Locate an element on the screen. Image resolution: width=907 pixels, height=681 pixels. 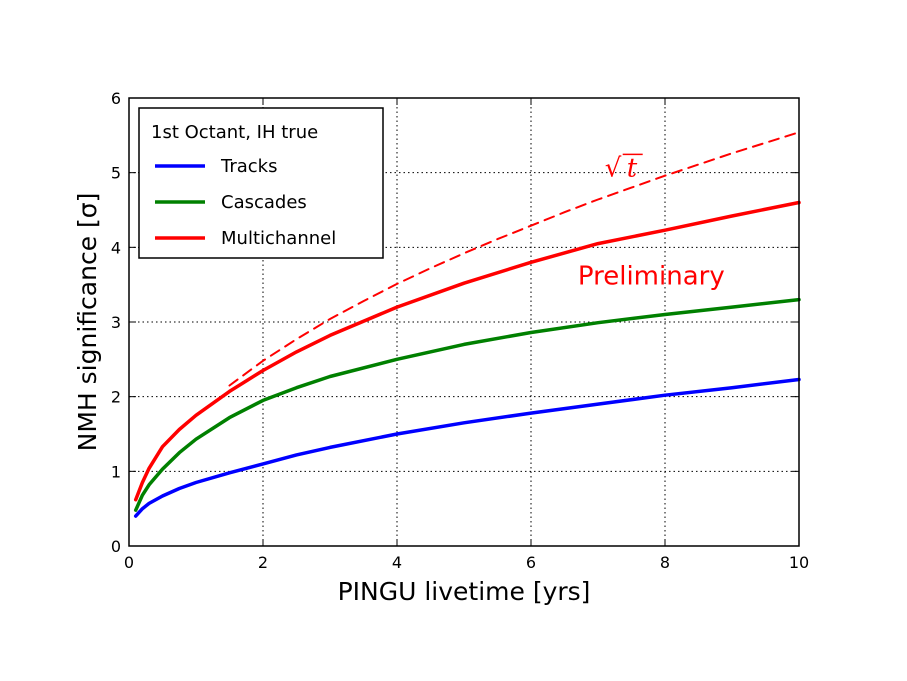
y-tick-label: 1 is located at coordinates (116, 471).